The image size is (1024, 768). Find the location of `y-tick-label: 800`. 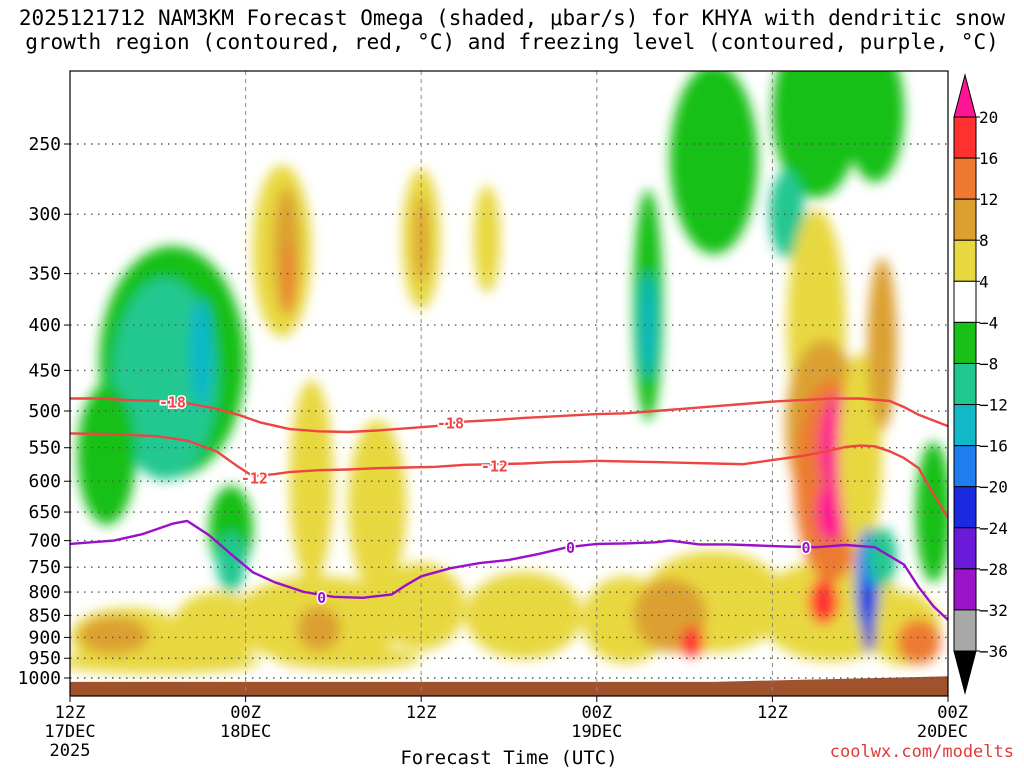

y-tick-label: 800 is located at coordinates (44, 592).